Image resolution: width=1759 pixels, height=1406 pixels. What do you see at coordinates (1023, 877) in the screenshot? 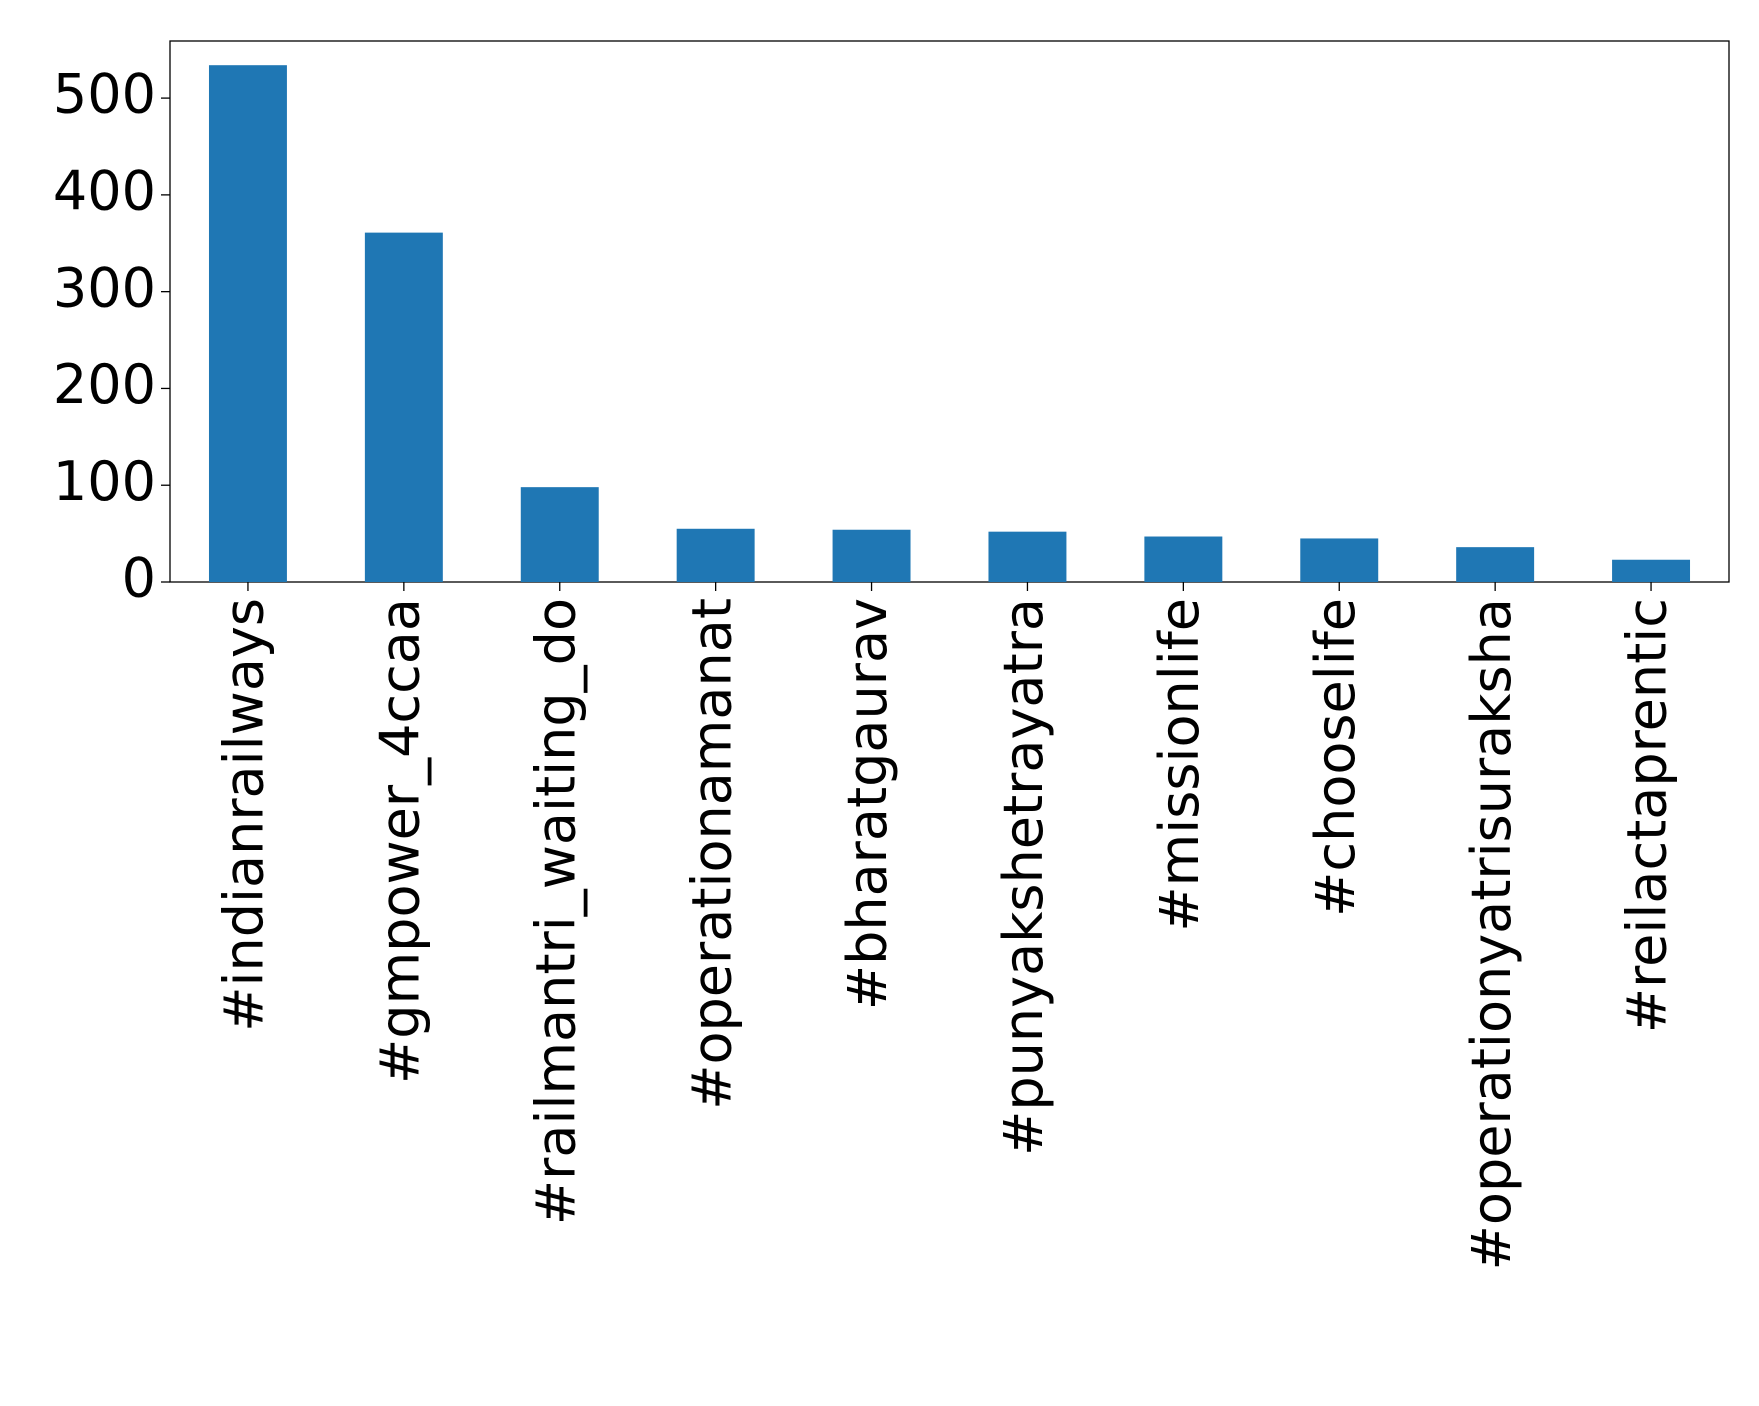
I see `x-tick-label: #punyakshetrayatra` at bounding box center [1023, 877].